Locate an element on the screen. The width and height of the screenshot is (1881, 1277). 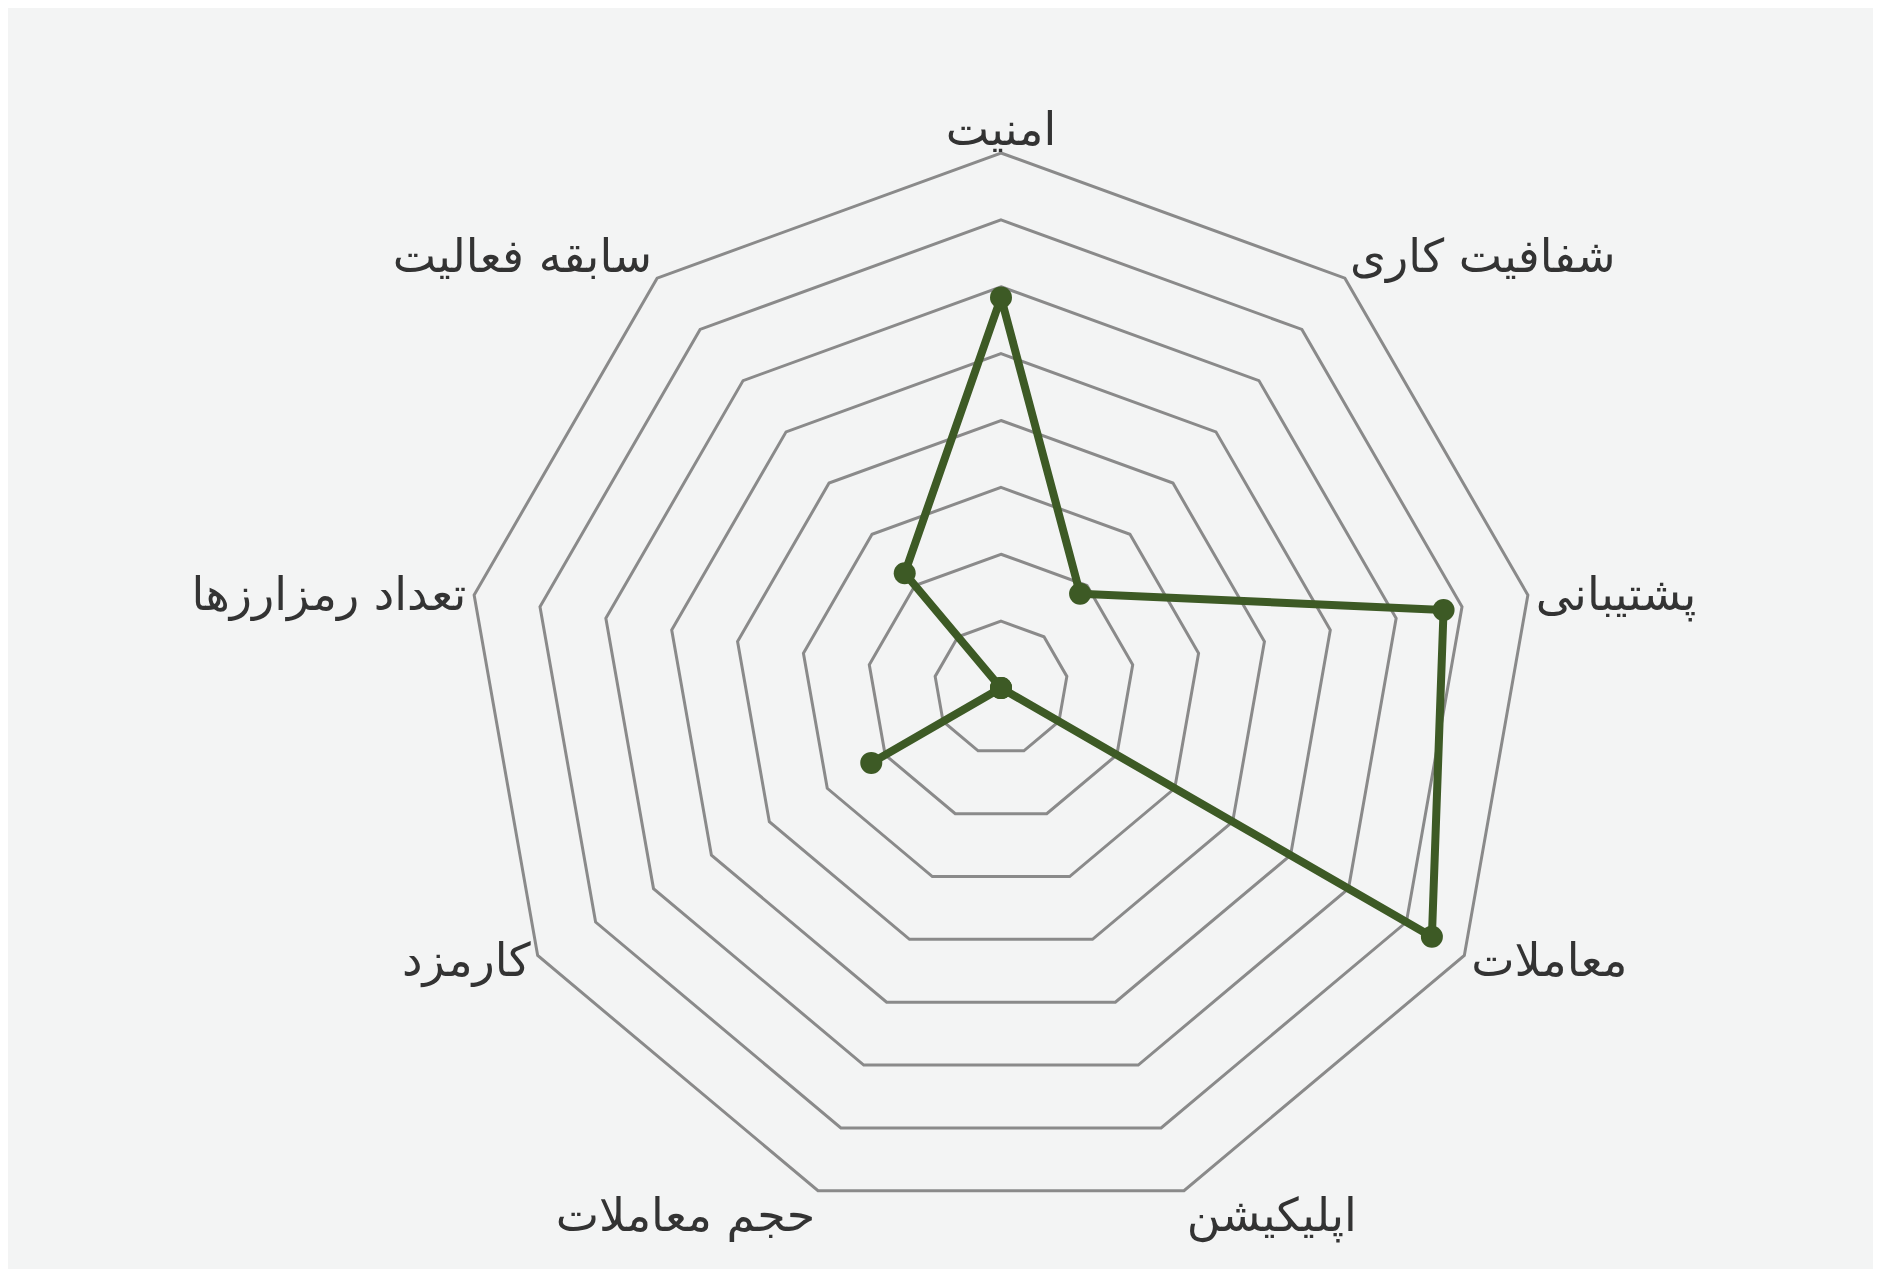
spoke-label: حجم معاملات is located at coordinates (685, 1214).